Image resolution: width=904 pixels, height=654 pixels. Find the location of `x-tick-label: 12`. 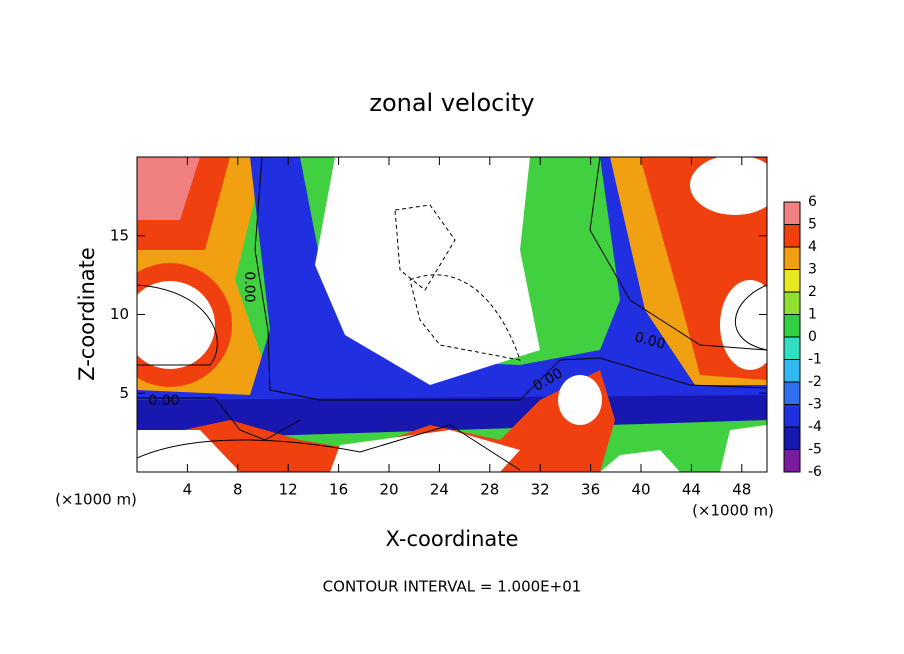

x-tick-label: 12 is located at coordinates (288, 490).